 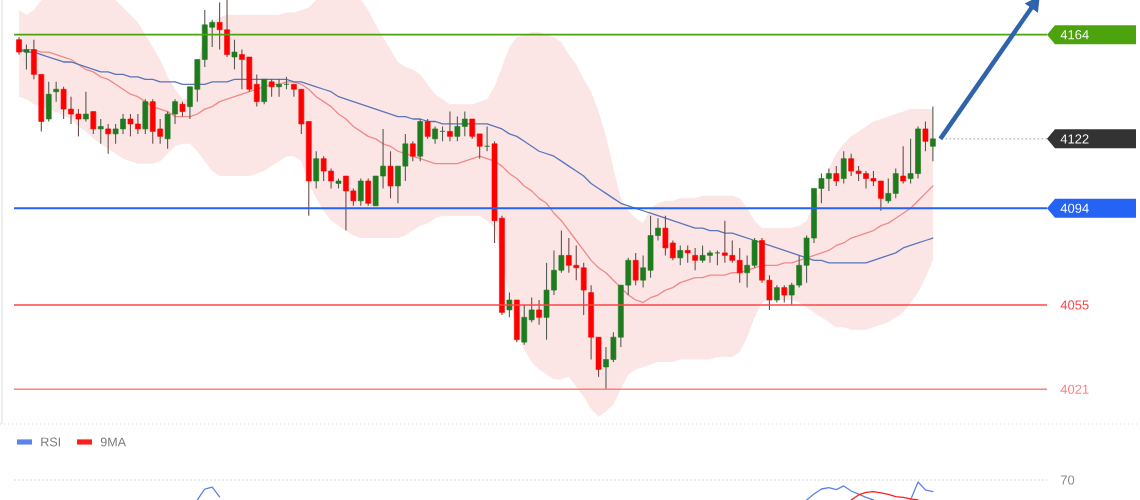 What do you see at coordinates (1074, 305) in the screenshot?
I see `y-tick-label: 4055` at bounding box center [1074, 305].